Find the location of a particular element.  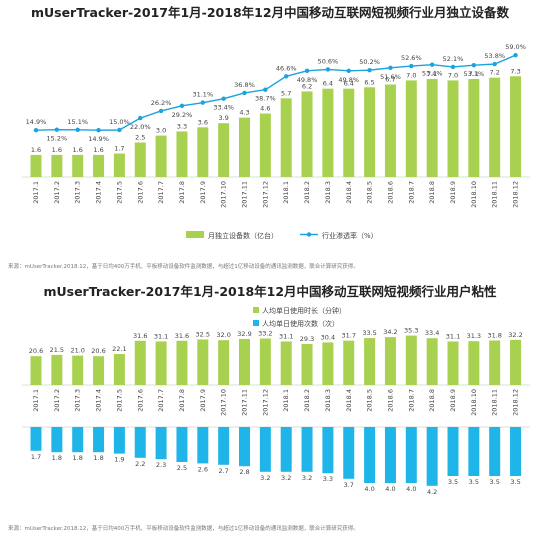

chart2-x-tick: 2017.7 is located at coordinates (161, 400).